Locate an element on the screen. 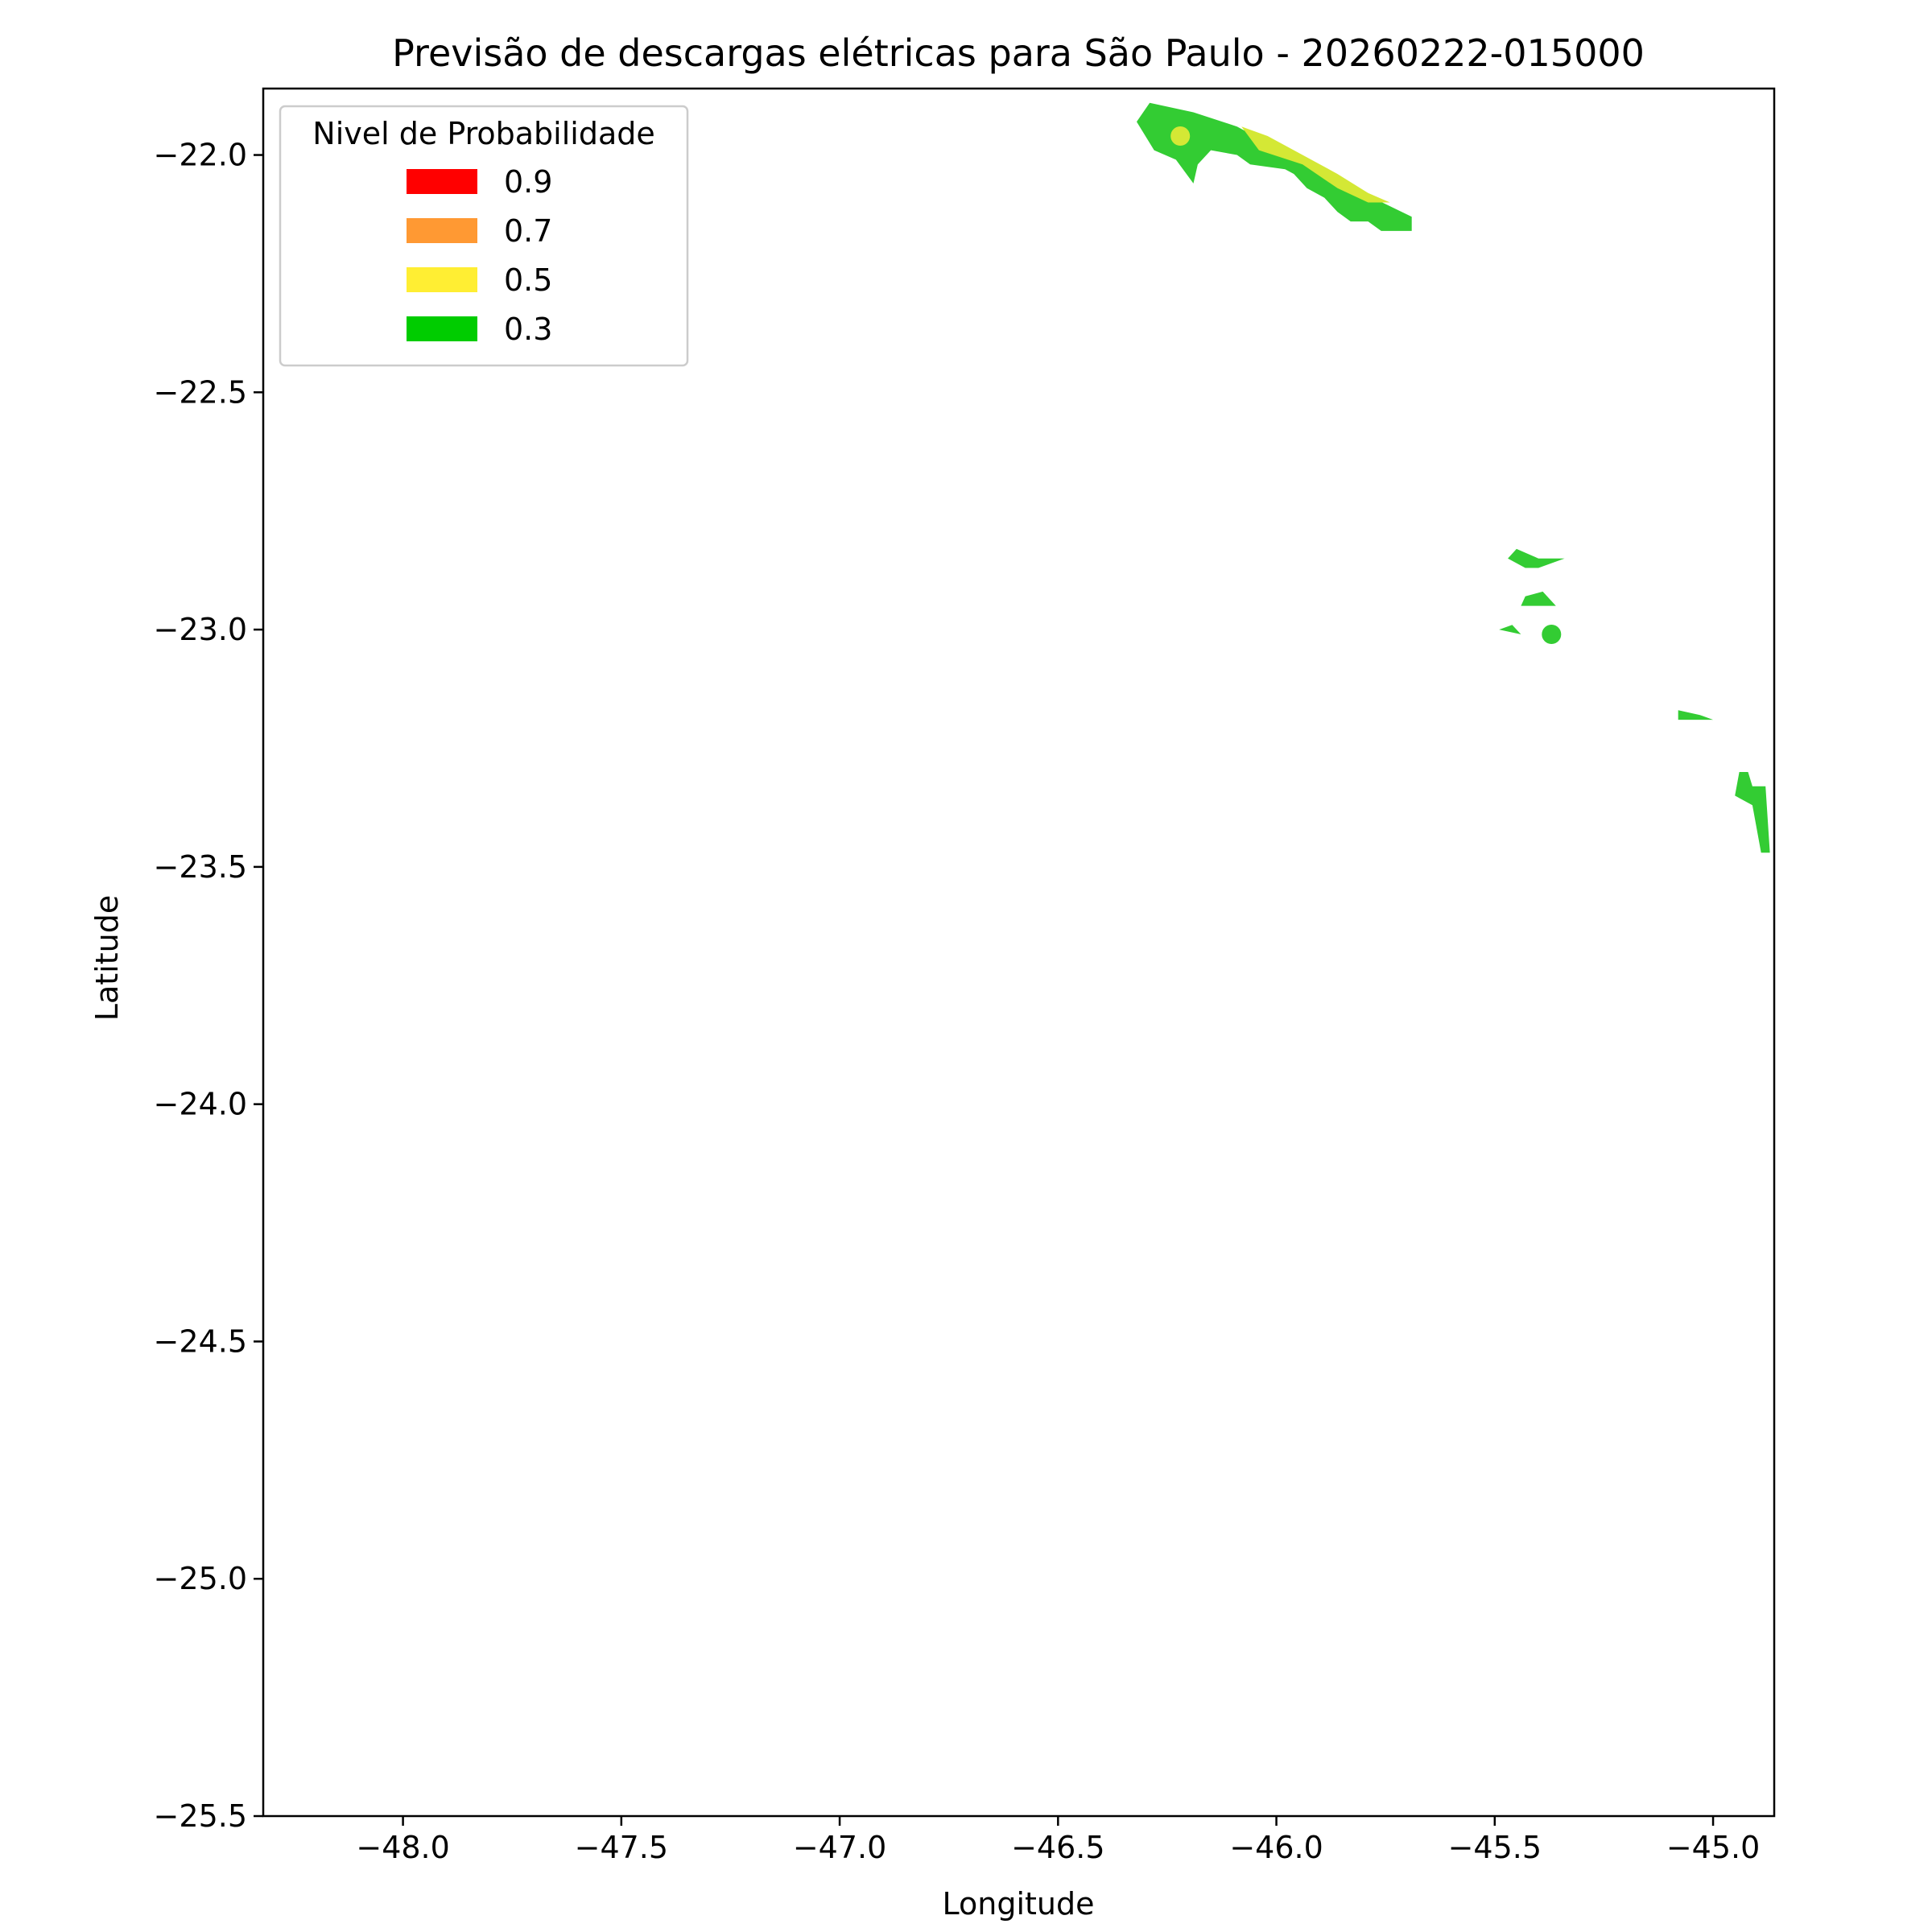  x-tick-label: −48.0 is located at coordinates (402, 1848).